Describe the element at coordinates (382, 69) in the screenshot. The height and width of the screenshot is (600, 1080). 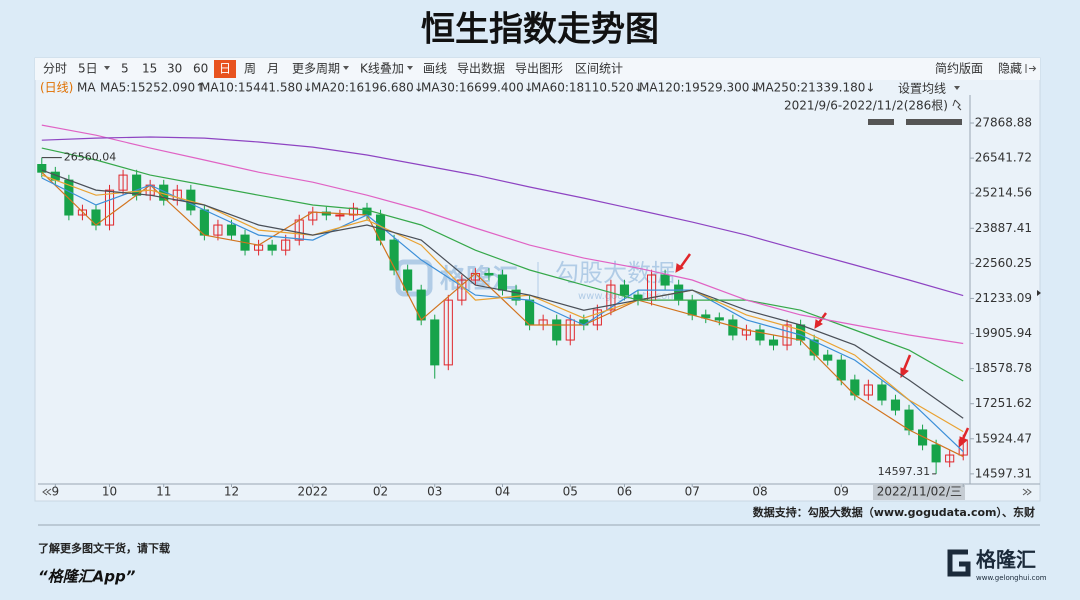
I see `toolbar-item: K线叠加` at that location.